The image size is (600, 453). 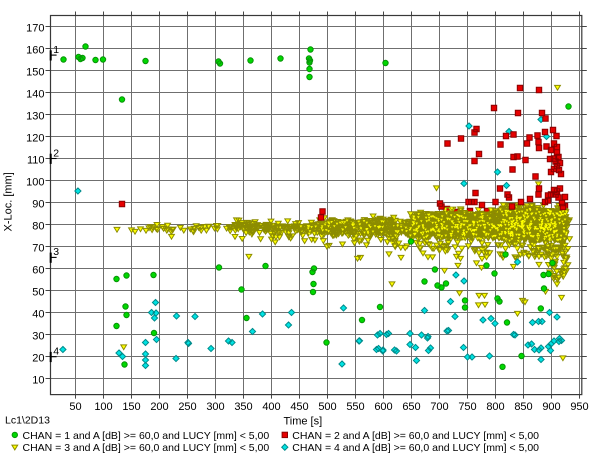 I want to click on svg-text: 850, so click(x=523, y=407).